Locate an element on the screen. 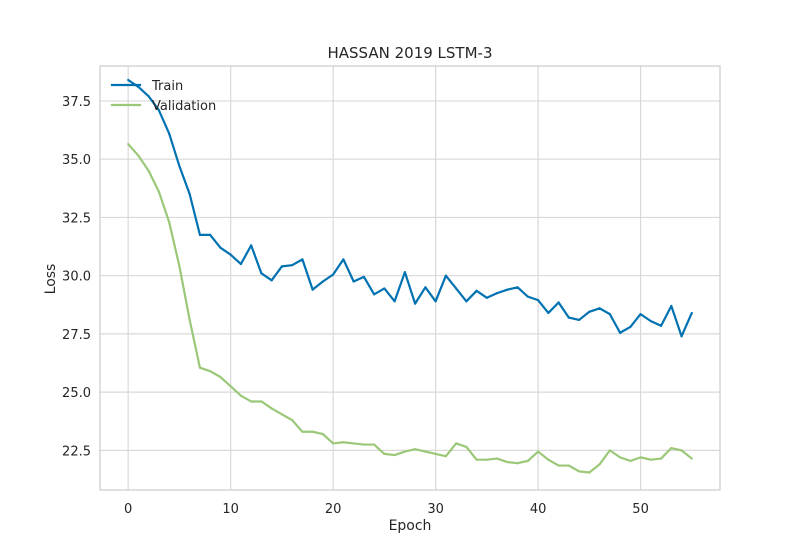 This screenshot has width=800, height=550. y-tick-label: 32.5 is located at coordinates (76, 218).